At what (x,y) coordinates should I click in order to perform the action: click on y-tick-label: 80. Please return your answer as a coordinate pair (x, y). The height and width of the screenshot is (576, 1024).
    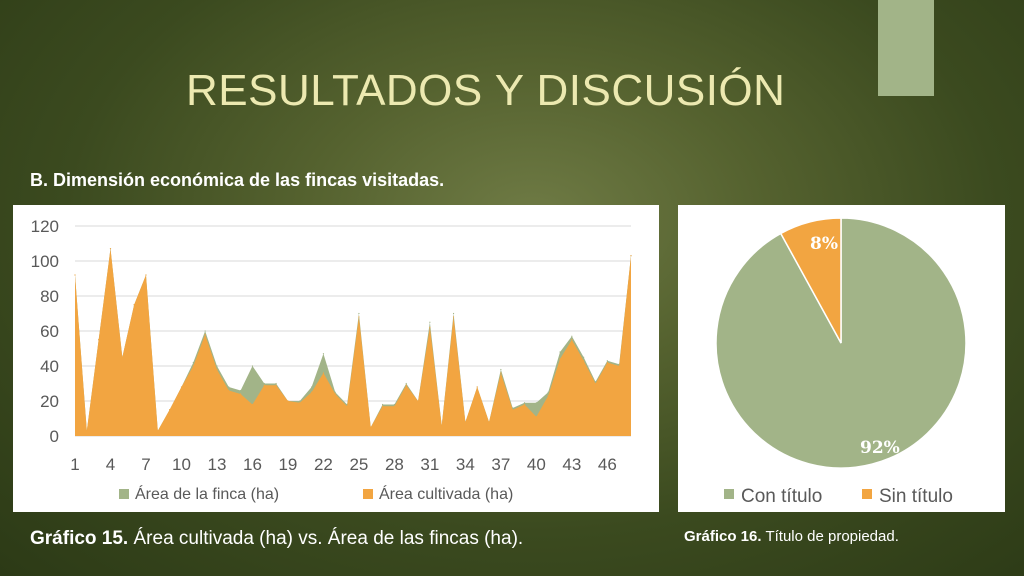
    Looking at the image, I should click on (49, 296).